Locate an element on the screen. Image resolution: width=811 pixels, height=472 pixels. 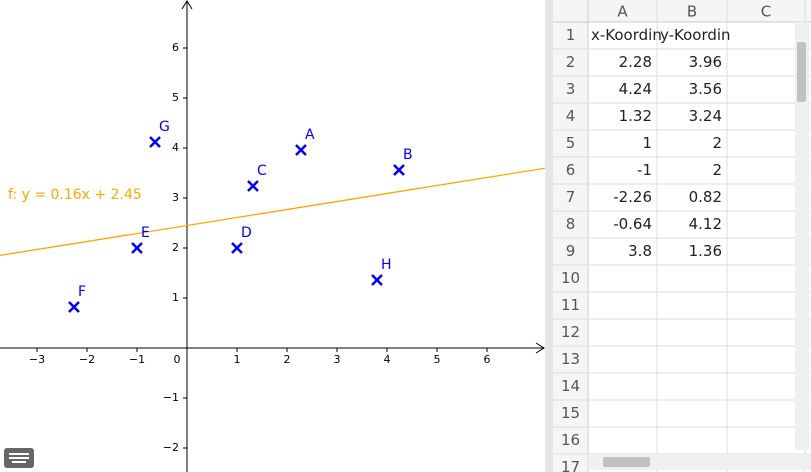
cell: 3.96 is located at coordinates (705, 62).